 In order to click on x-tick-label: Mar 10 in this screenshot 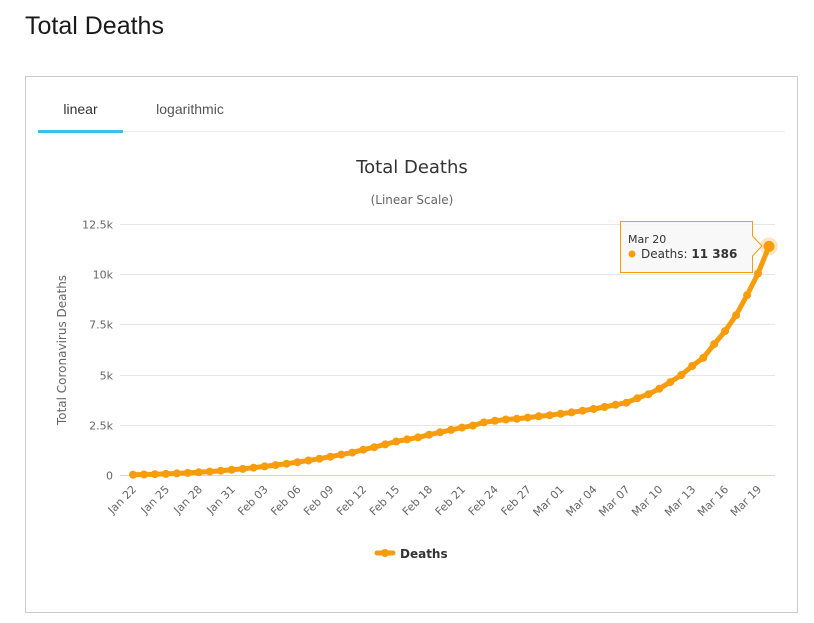, I will do `click(647, 501)`.